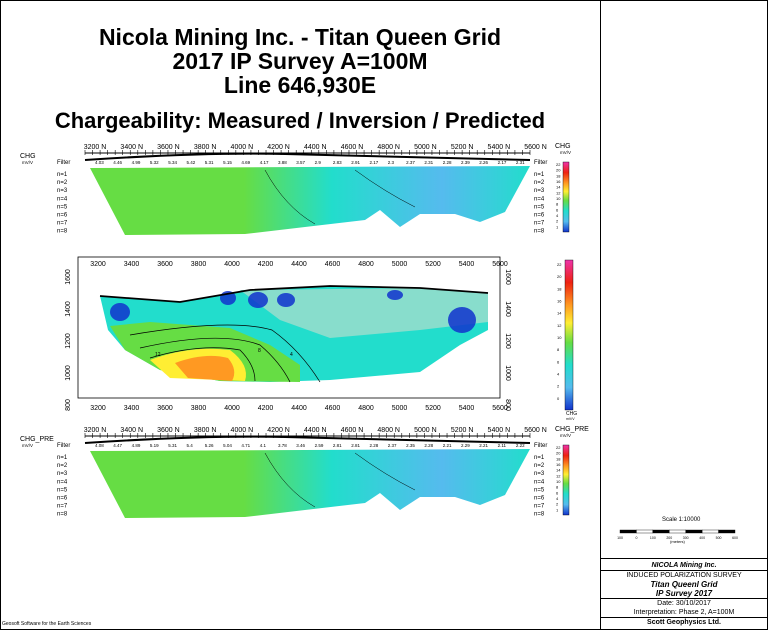 This screenshot has height=630, width=768. I want to click on inversion-x-tick-bottom: 3600, so click(165, 408).